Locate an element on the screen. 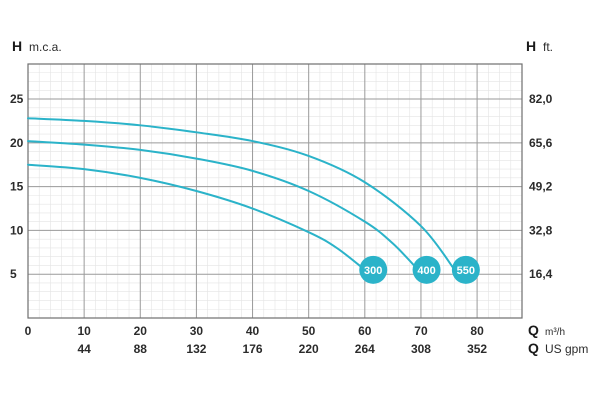 Image resolution: width=600 pixels, height=400 pixels. x-primary-tick-label: 20 is located at coordinates (141, 331).